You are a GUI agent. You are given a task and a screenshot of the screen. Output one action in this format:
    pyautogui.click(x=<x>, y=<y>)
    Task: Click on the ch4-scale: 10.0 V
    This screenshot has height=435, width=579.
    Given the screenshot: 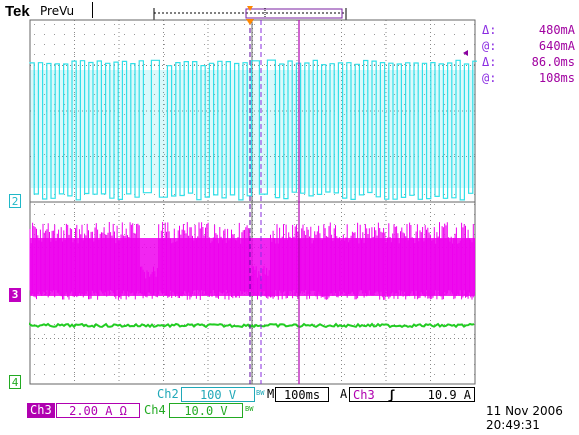 What is the action you would take?
    pyautogui.click(x=206, y=410)
    